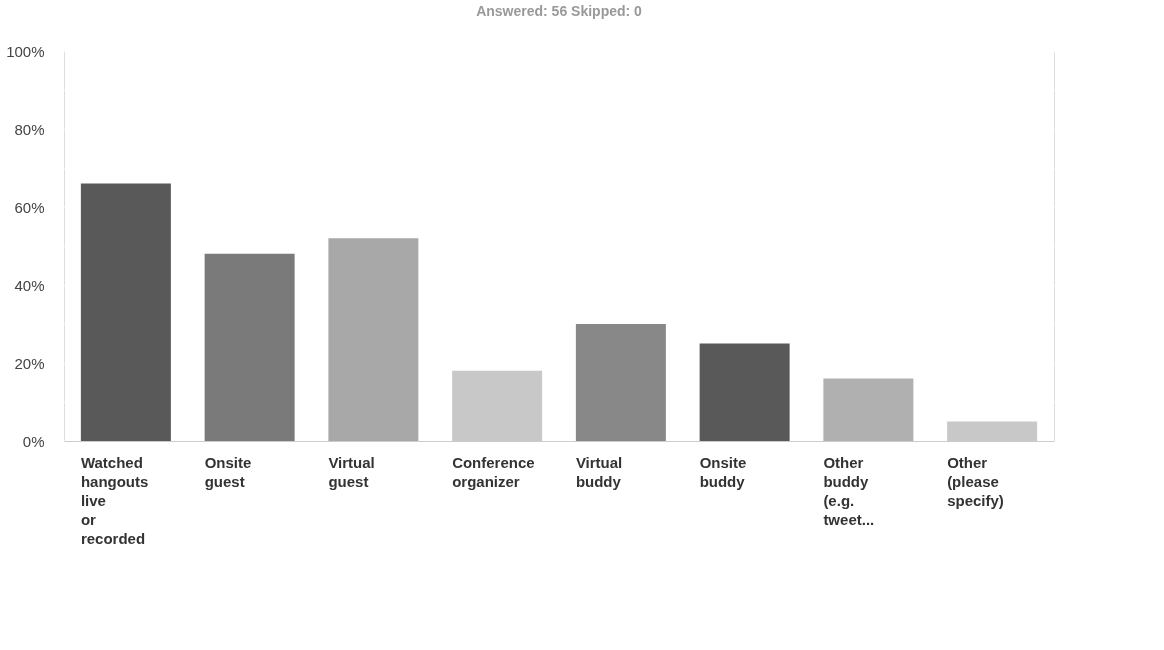  Describe the element at coordinates (559, 11) in the screenshot. I see `chart-title: Answered: 56 Skipped: 0` at that location.